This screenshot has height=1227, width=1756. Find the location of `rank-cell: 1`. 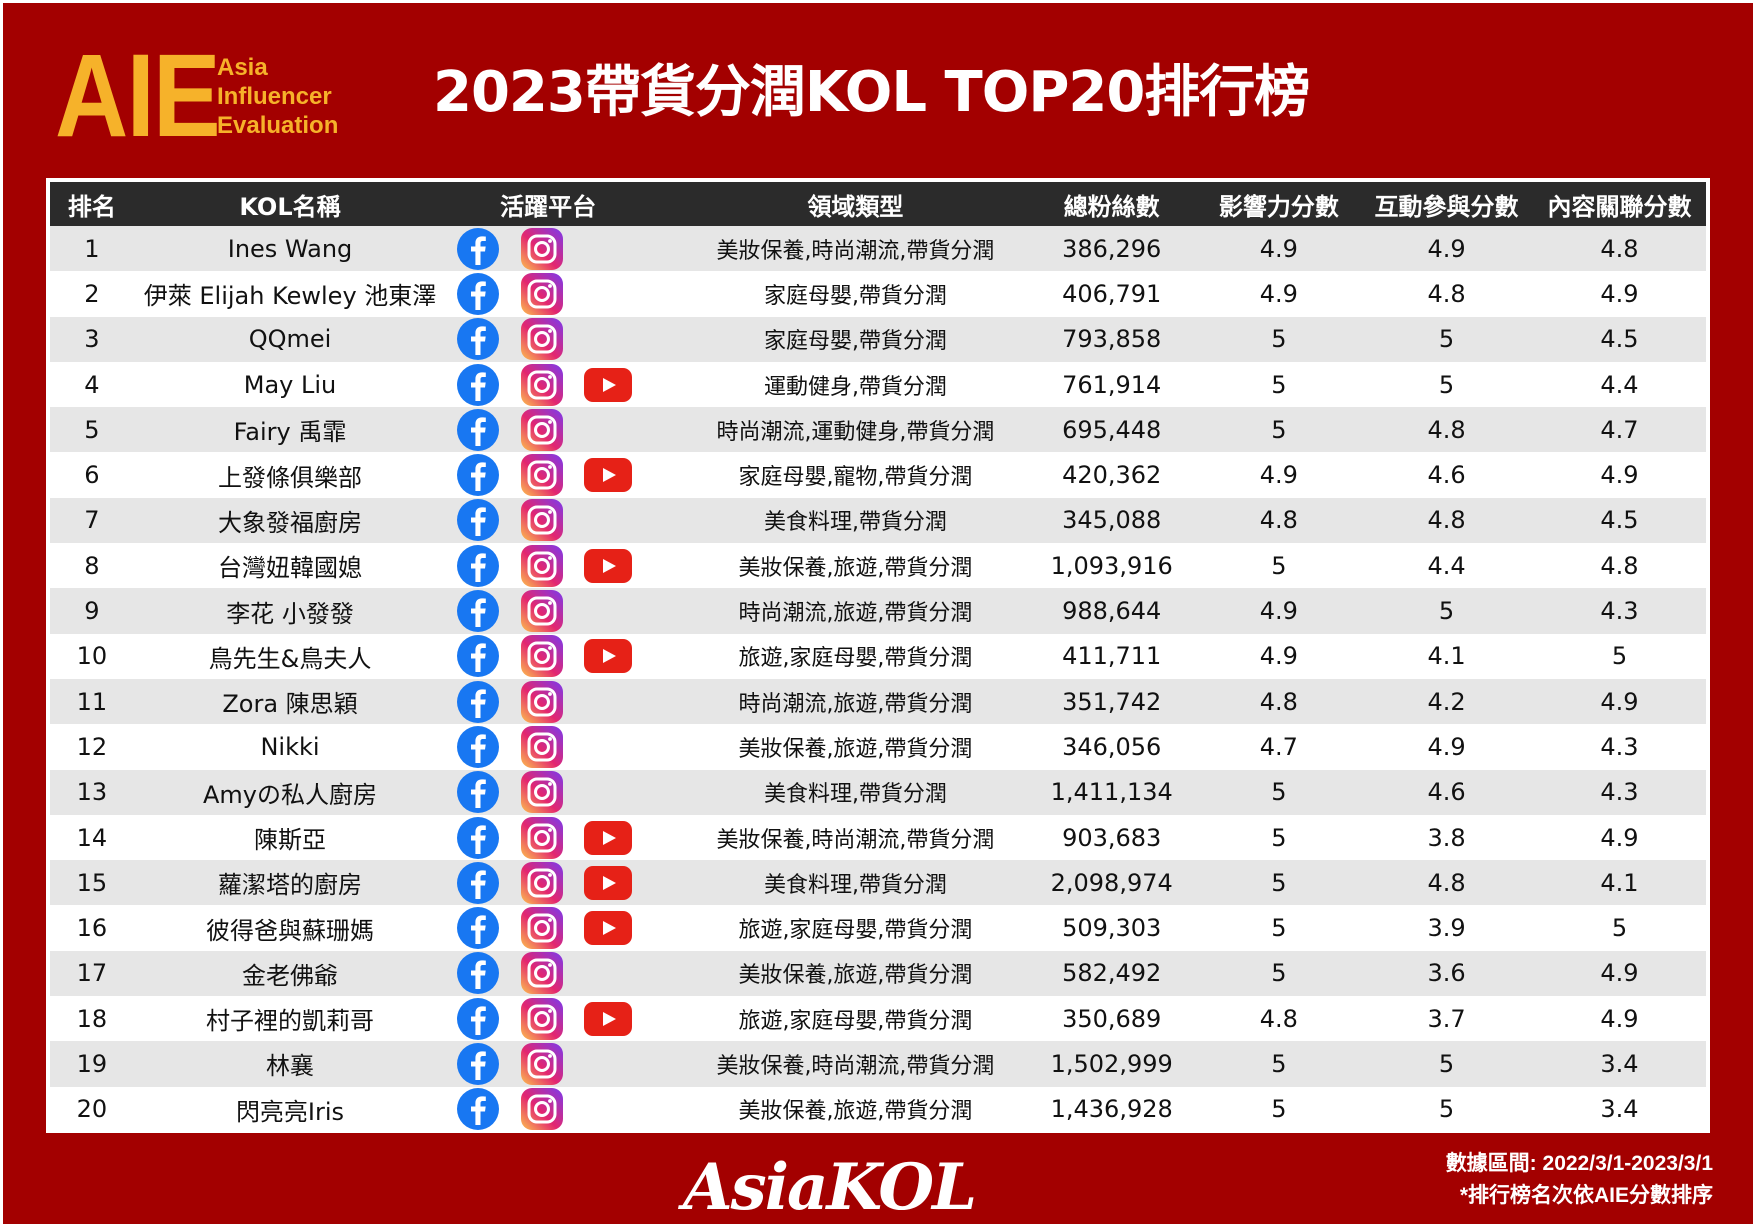

rank-cell: 1 is located at coordinates (92, 248).